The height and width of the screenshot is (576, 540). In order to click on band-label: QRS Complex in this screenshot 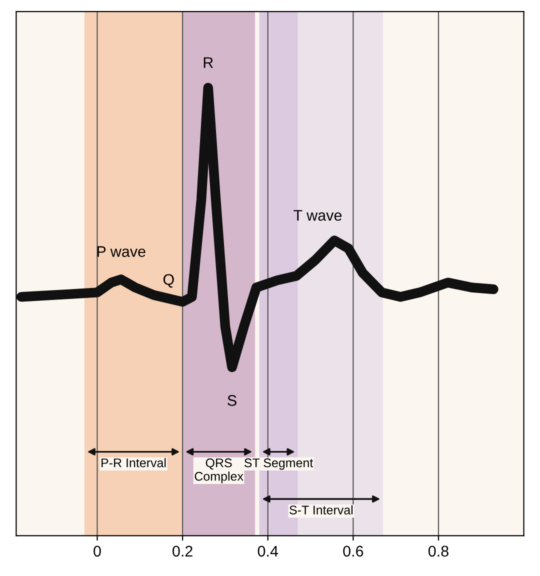, I will do `click(219, 471)`.